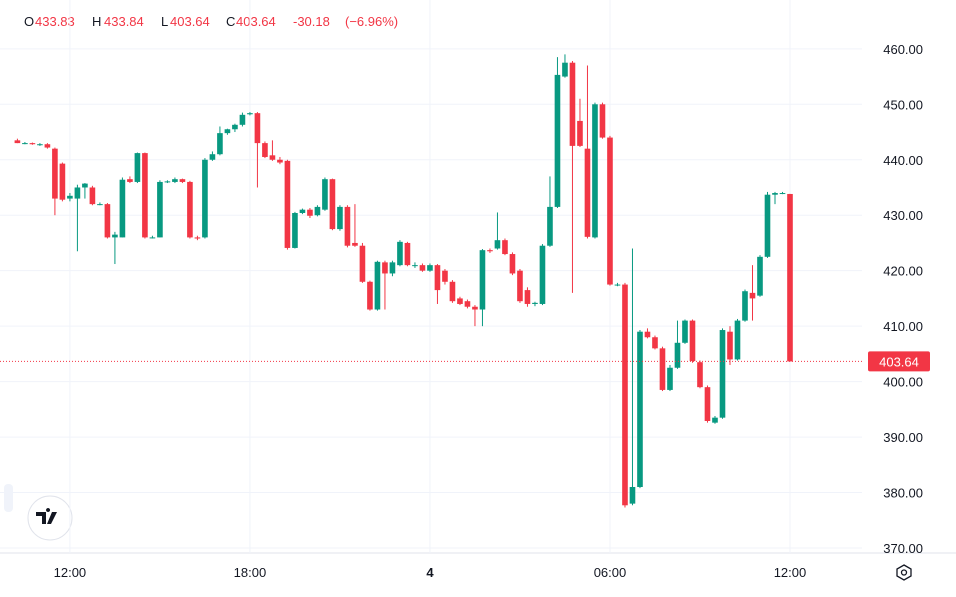 Image resolution: width=956 pixels, height=597 pixels. Describe the element at coordinates (610, 572) in the screenshot. I see `x-tick-label: 06:00` at that location.